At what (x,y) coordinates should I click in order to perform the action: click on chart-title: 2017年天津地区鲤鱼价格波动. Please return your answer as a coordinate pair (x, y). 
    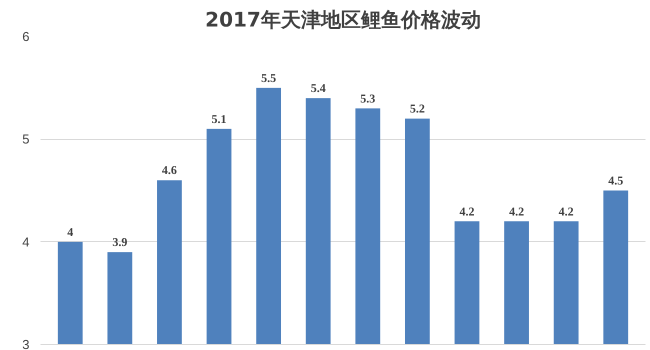
    Looking at the image, I should click on (343, 20).